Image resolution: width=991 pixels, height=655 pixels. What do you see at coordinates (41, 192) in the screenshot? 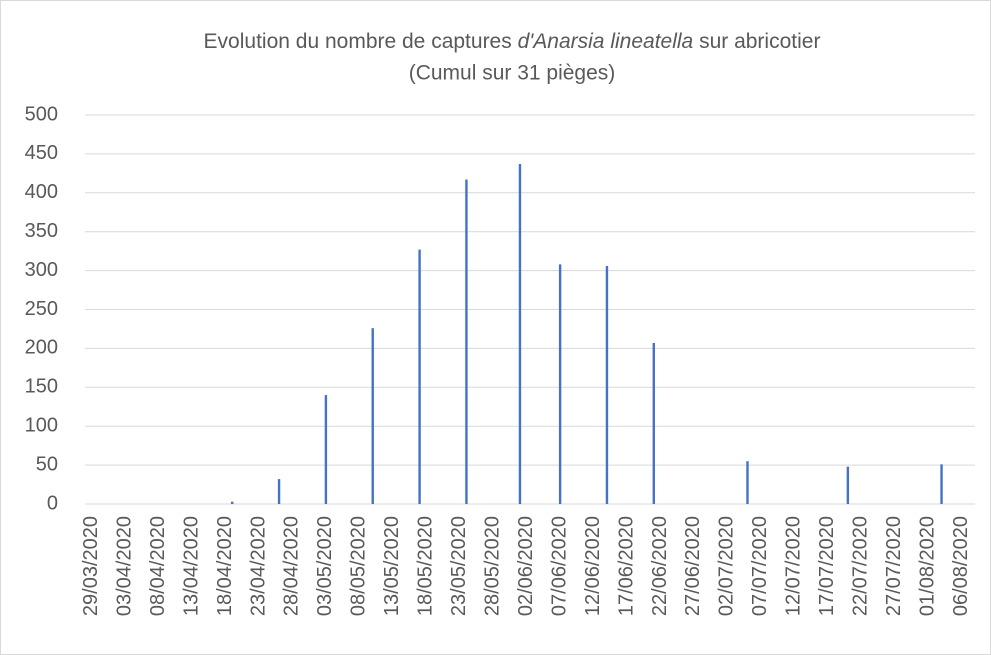
I see `y-tick-label: 400` at bounding box center [41, 192].